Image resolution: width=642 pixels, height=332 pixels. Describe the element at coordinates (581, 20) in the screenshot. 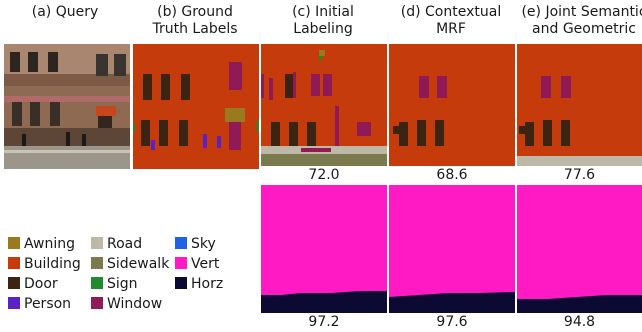

I see `header-joint: (e) Joint Semantic and Geometric` at that location.